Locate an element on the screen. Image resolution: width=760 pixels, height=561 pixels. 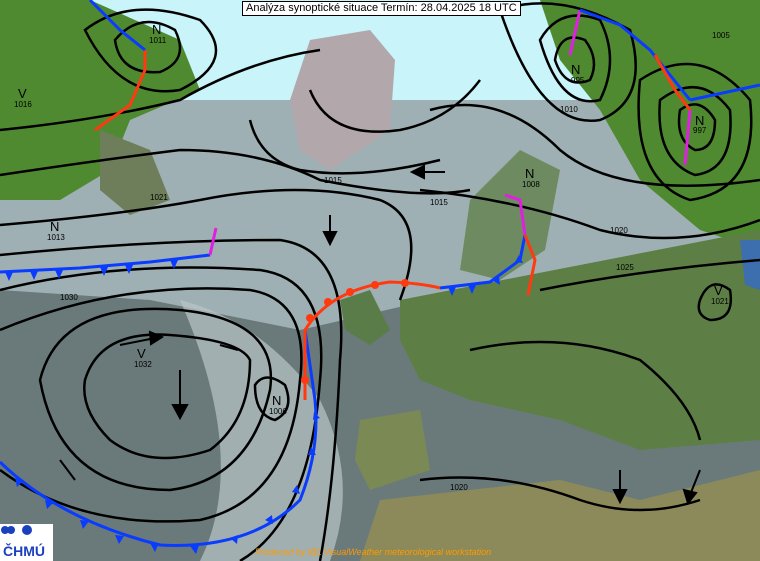
isobar-label: 1025 is located at coordinates (625, 267).